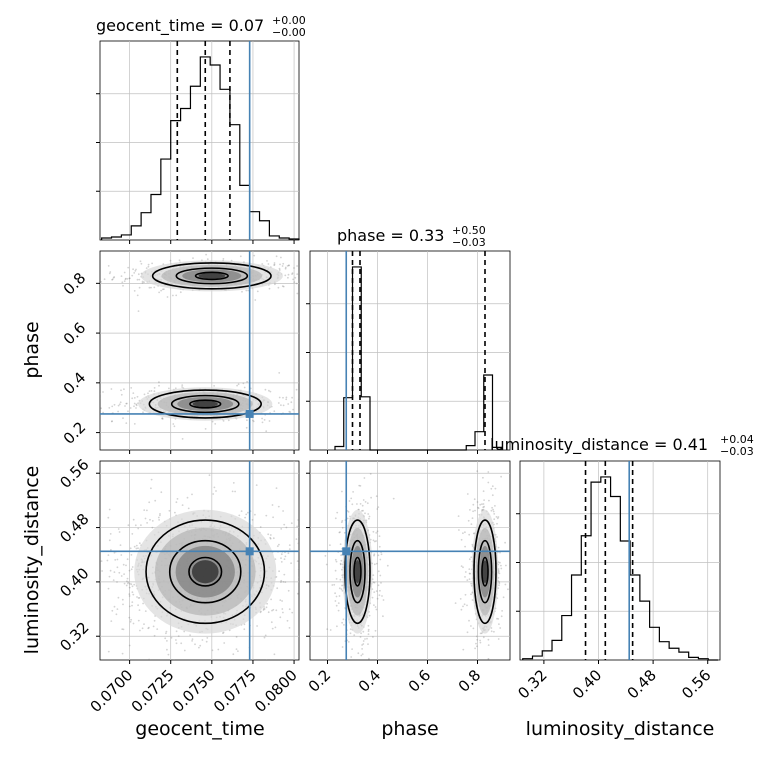 The width and height of the screenshot is (760, 760). I want to click on panel-frame-luminosity_distance-luminosity_distance, so click(620, 560).